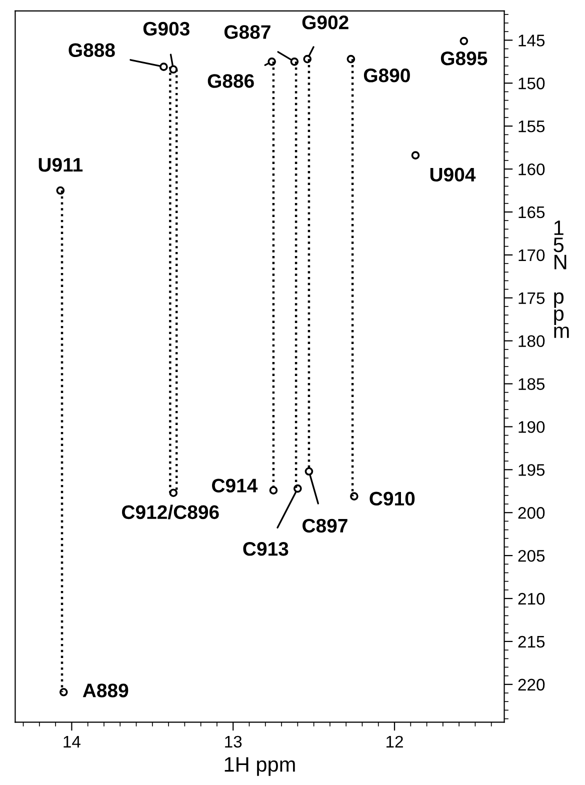 The width and height of the screenshot is (585, 785). Describe the element at coordinates (531, 298) in the screenshot. I see `y-tick-label: 175` at that location.